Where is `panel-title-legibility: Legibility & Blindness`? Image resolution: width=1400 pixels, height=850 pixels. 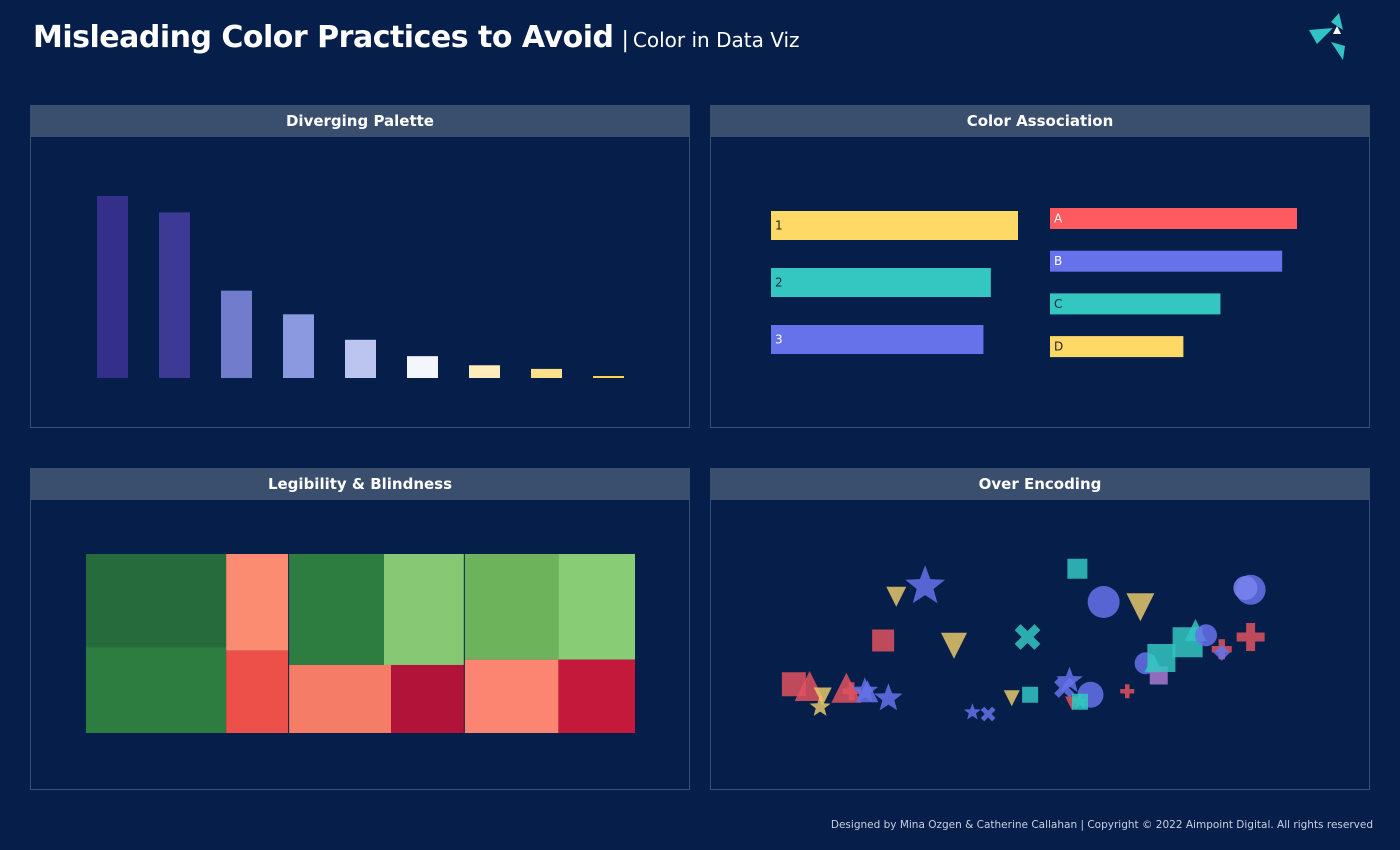 panel-title-legibility: Legibility & Blindness is located at coordinates (360, 484).